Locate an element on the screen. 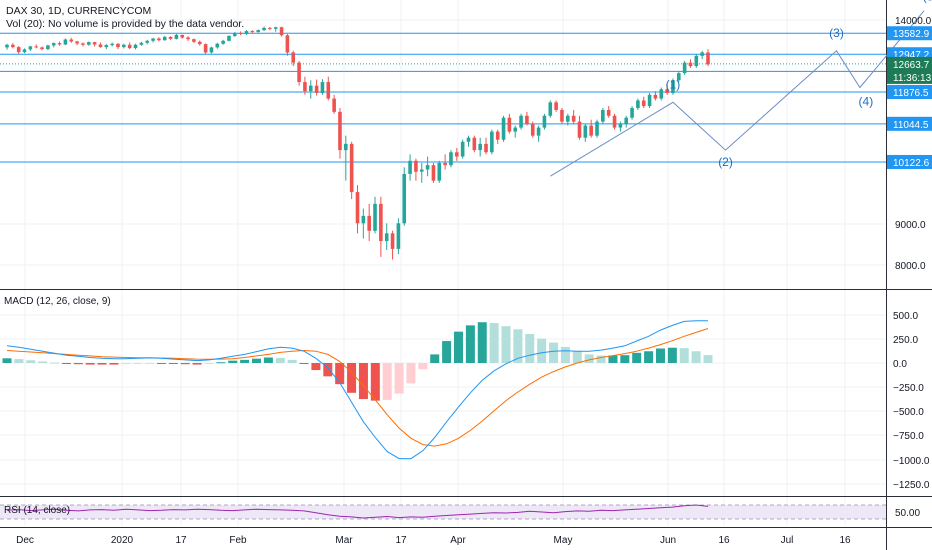  macd-axis-tick: −1250.0 is located at coordinates (911, 485).